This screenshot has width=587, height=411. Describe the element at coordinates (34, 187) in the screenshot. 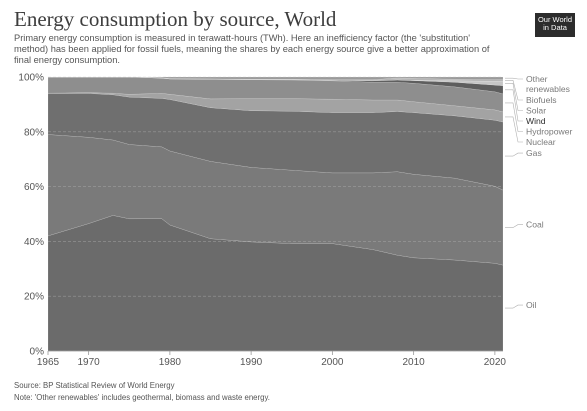

I see `y-tick-label: 60%` at that location.